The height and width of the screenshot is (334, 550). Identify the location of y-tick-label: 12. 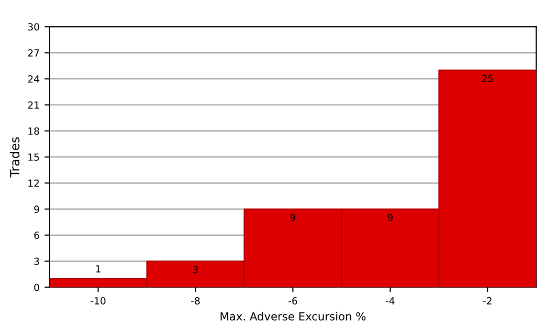
(33, 183).